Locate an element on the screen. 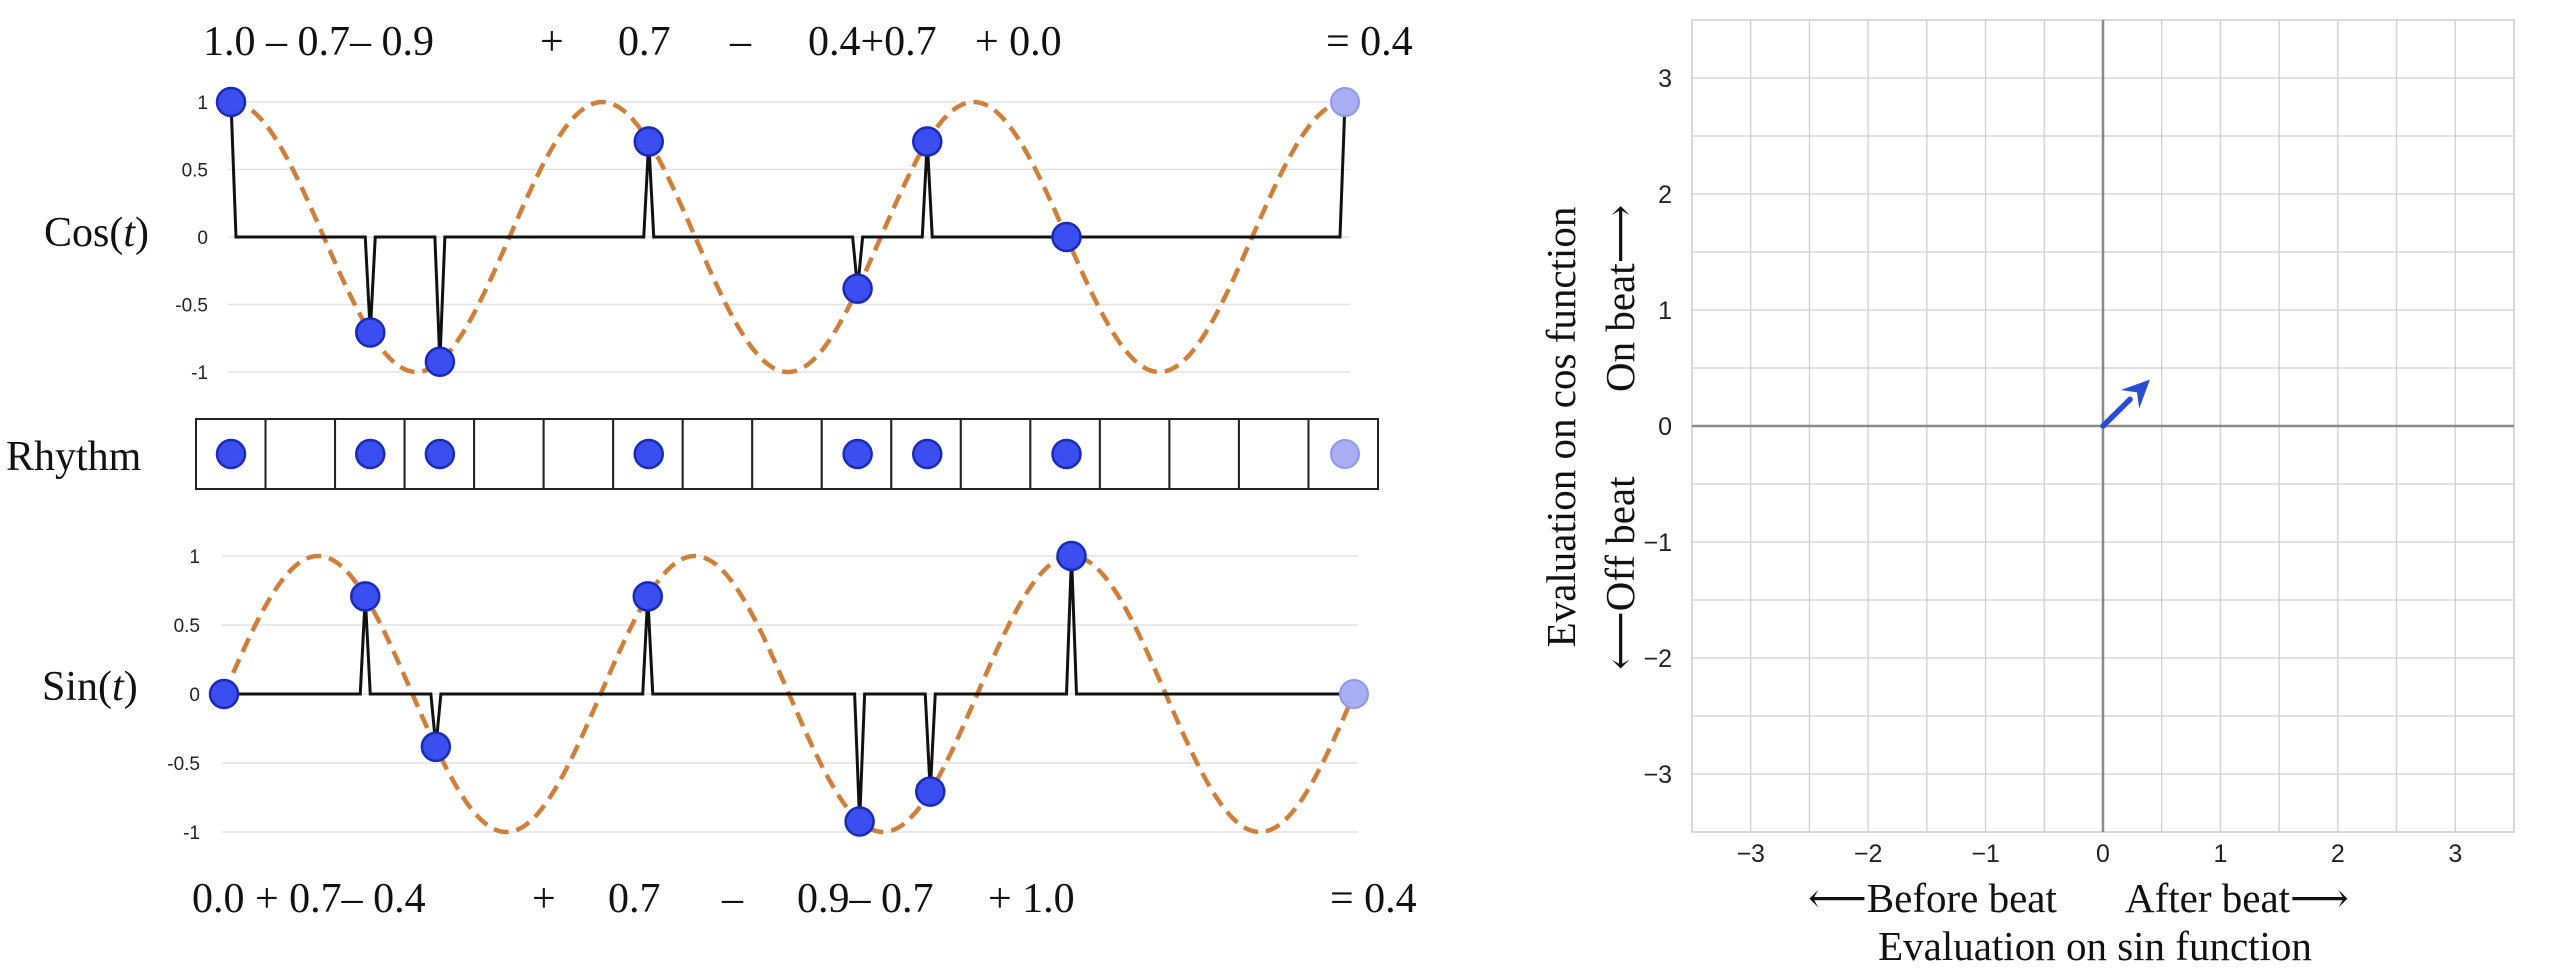  chart-y-tick-label: −2 is located at coordinates (1657, 659).